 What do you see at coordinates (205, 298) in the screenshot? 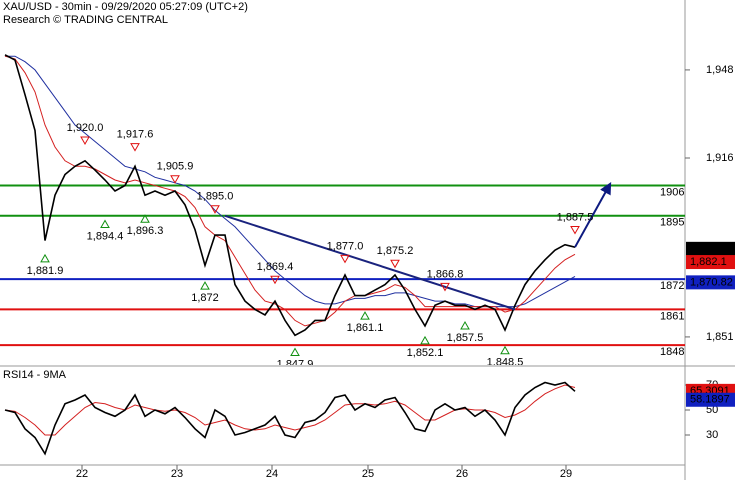
I see `low-label: 1,872` at bounding box center [205, 298].